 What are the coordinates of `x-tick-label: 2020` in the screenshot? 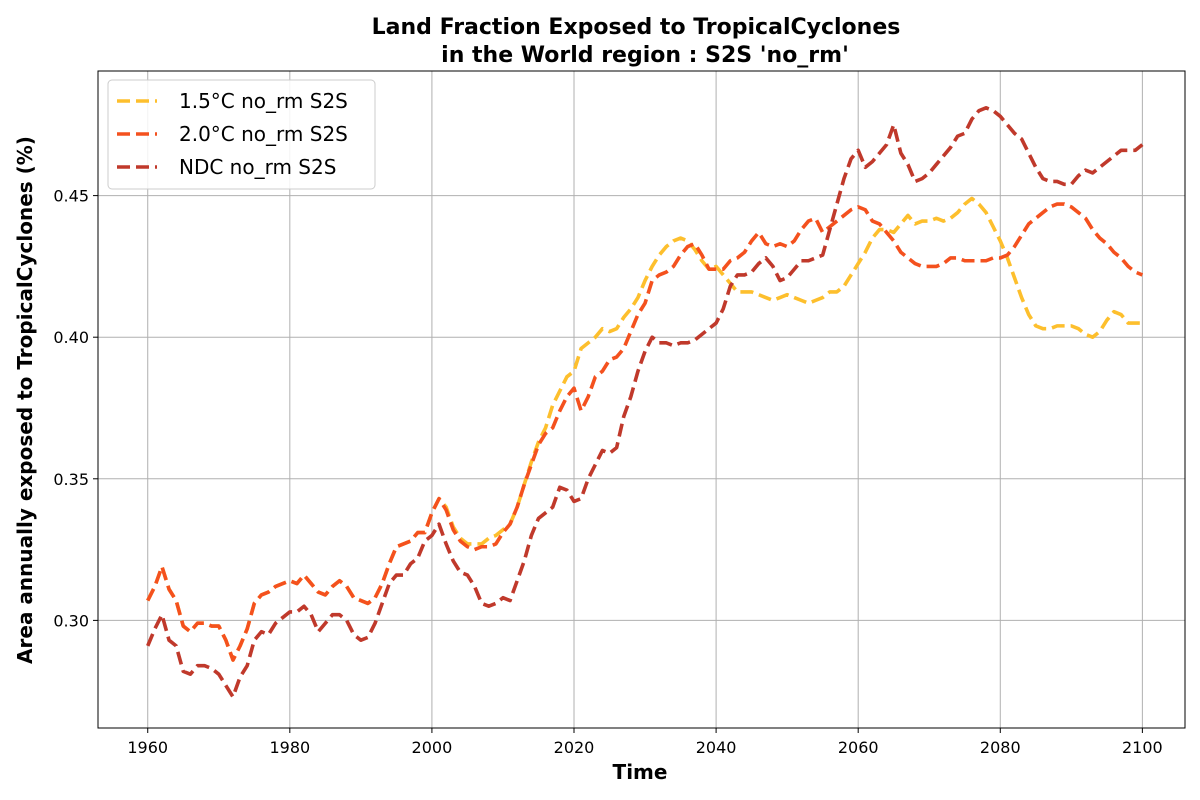 It's located at (574, 747).